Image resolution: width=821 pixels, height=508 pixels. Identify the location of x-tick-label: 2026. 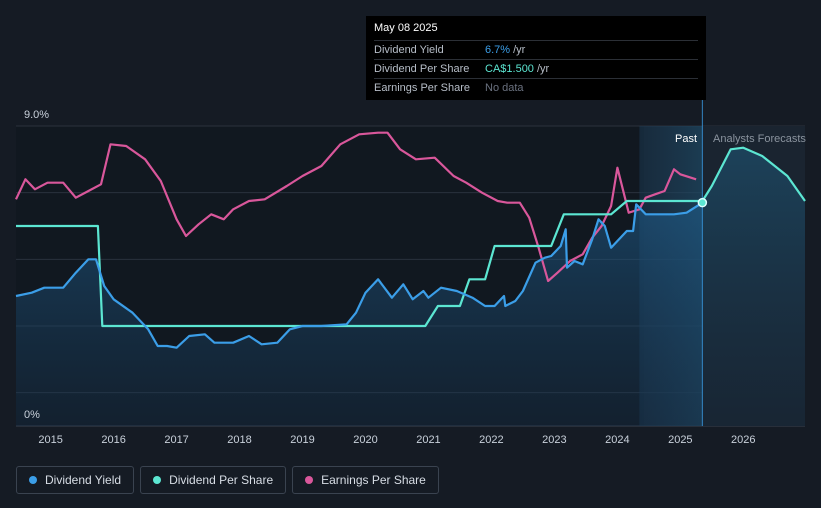
(743, 440).